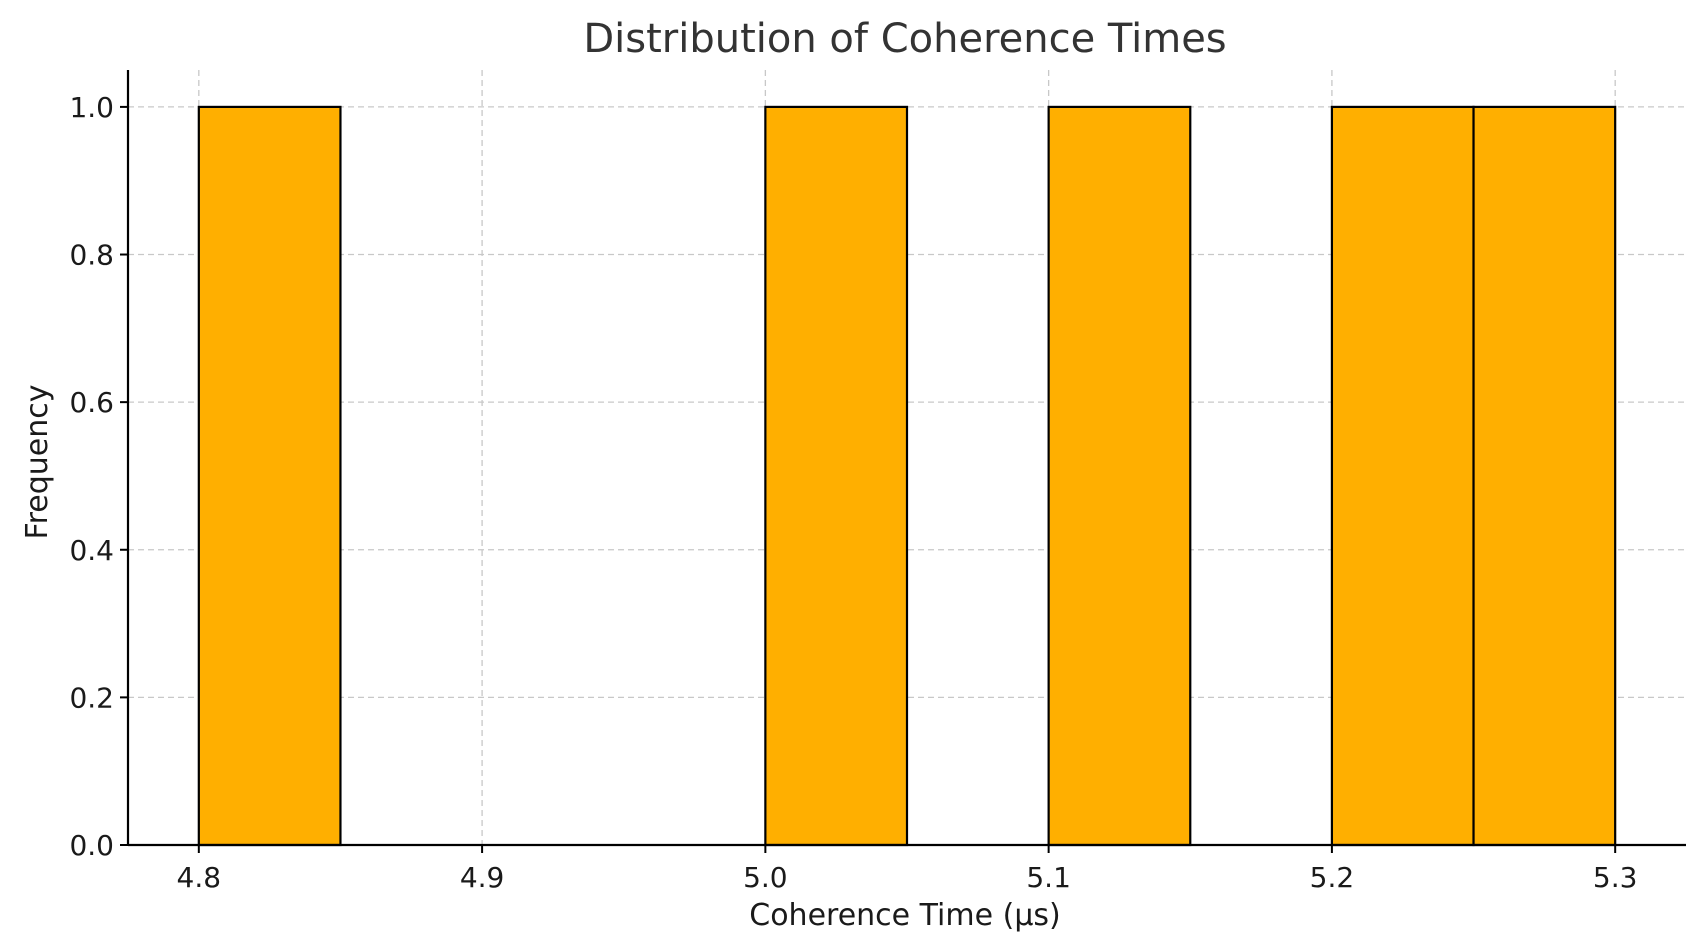 Image resolution: width=1697 pixels, height=947 pixels. What do you see at coordinates (1048, 877) in the screenshot?
I see `x-tick-label: 5.1` at bounding box center [1048, 877].